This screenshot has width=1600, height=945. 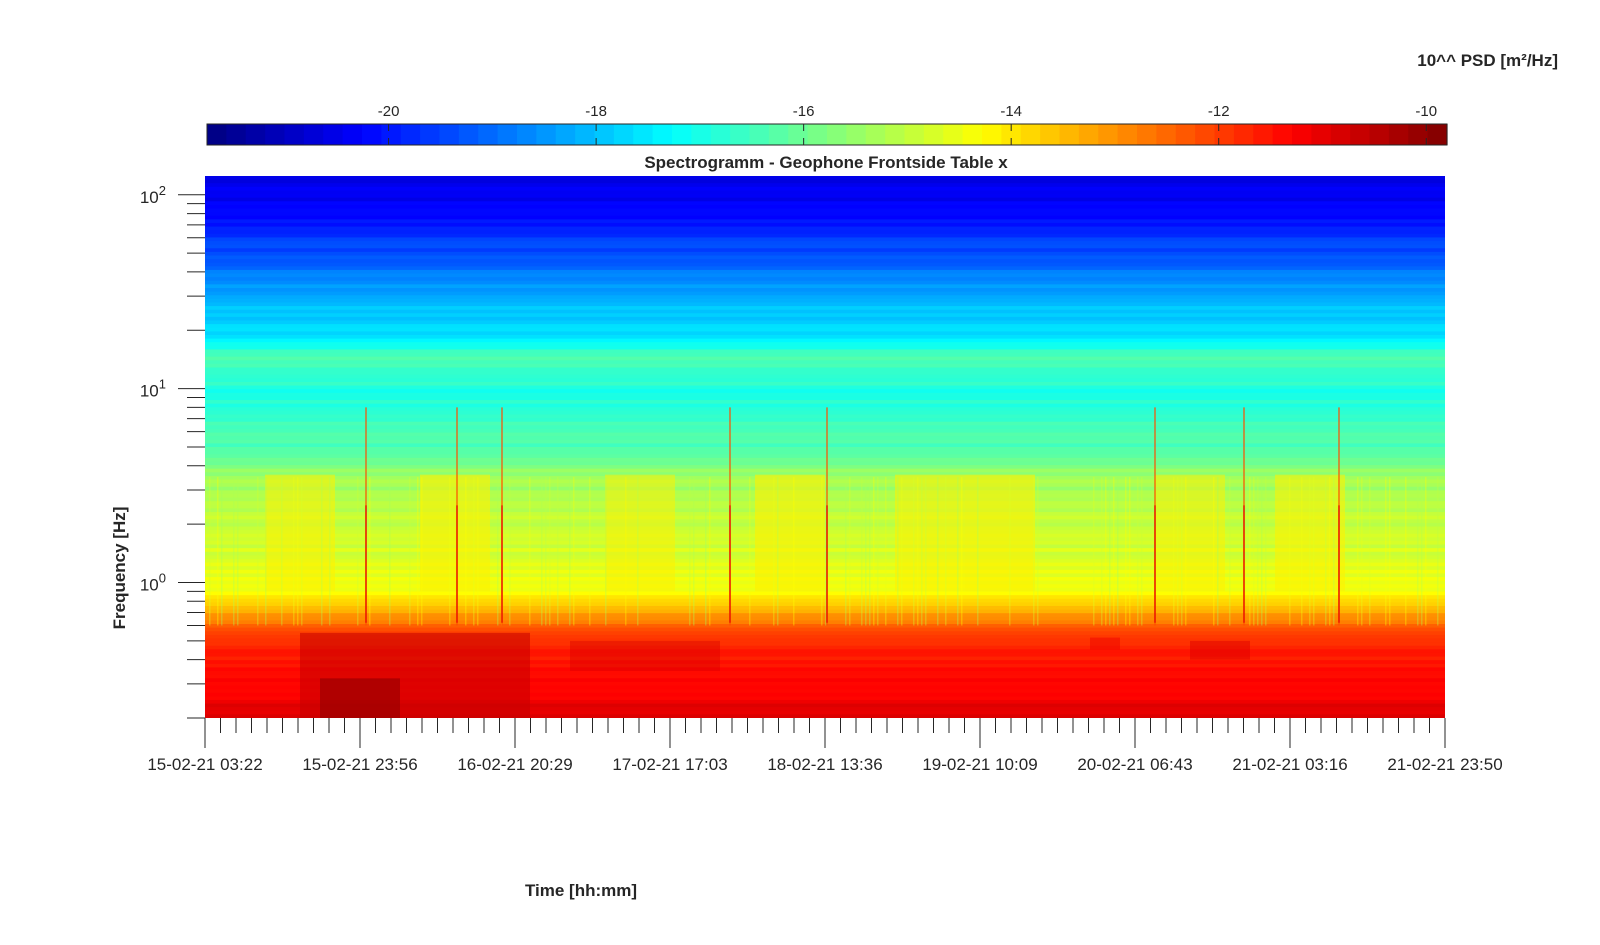 I want to click on energy-patch, so click(x=1220, y=650).